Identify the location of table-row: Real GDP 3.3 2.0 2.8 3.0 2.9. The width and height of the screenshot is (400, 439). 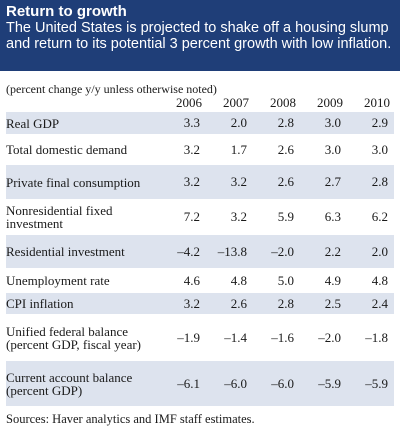
(200, 123).